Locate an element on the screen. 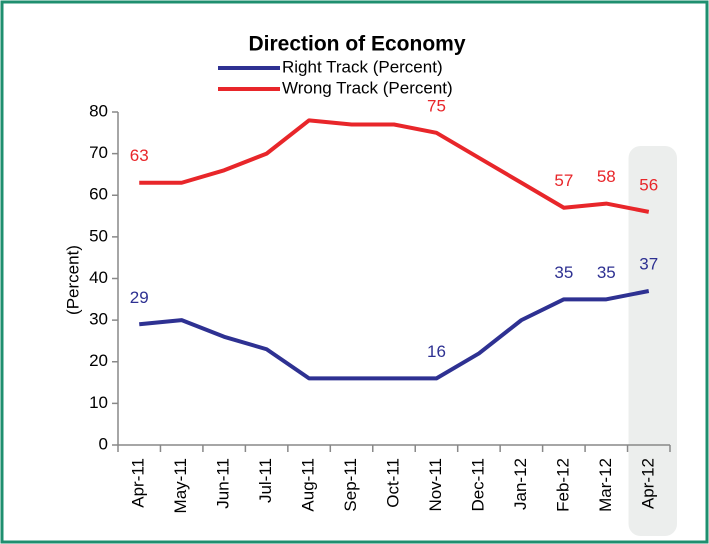  data-label: 75 is located at coordinates (436, 105).